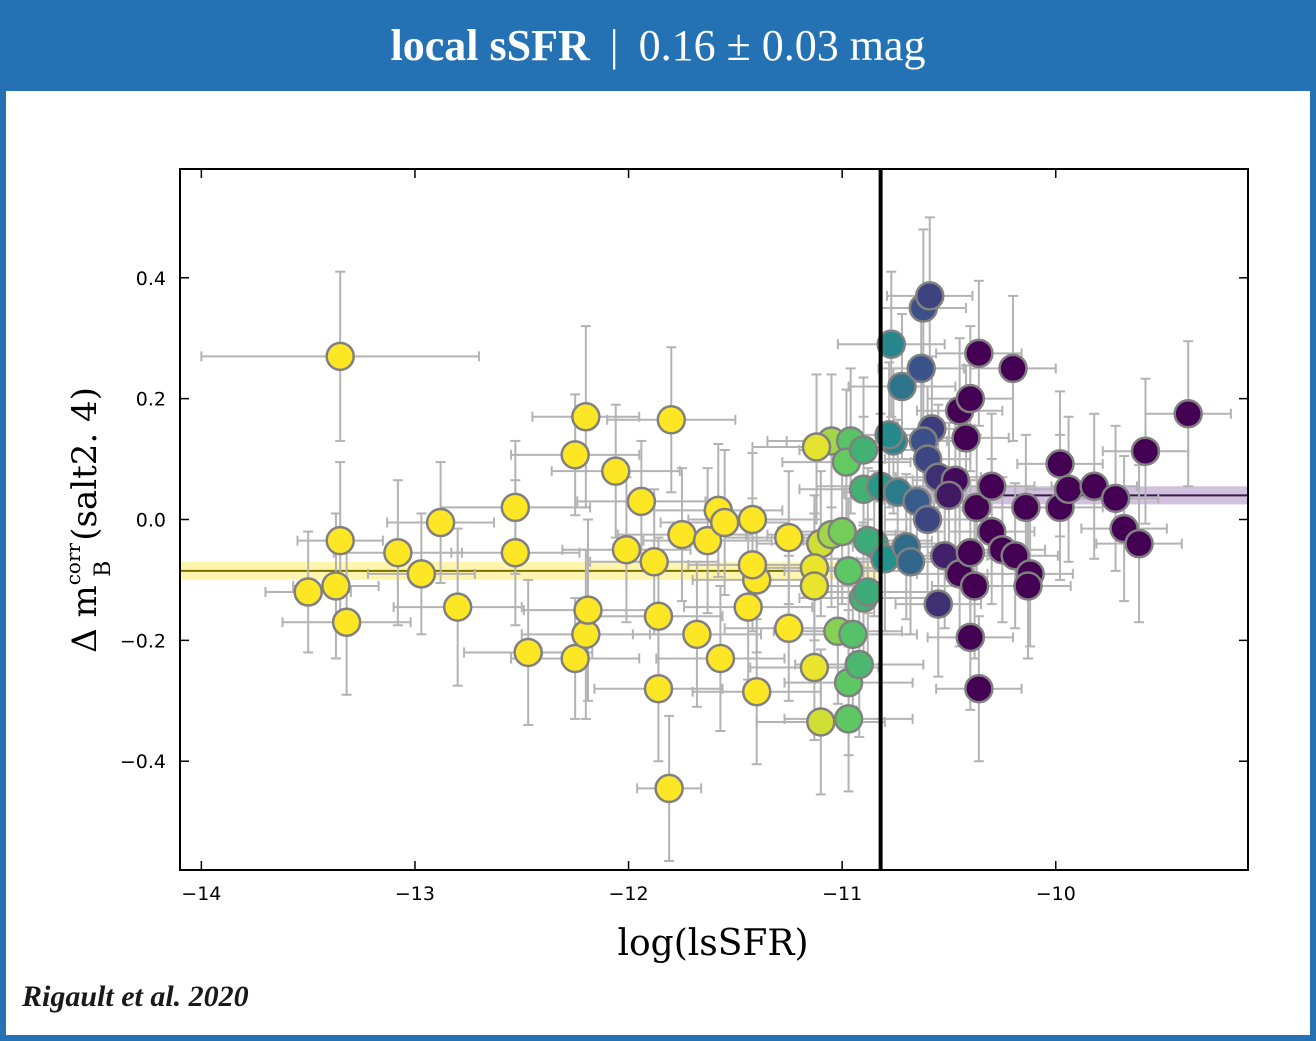  I want to click on y-tick-label: 0.0, so click(151, 521).